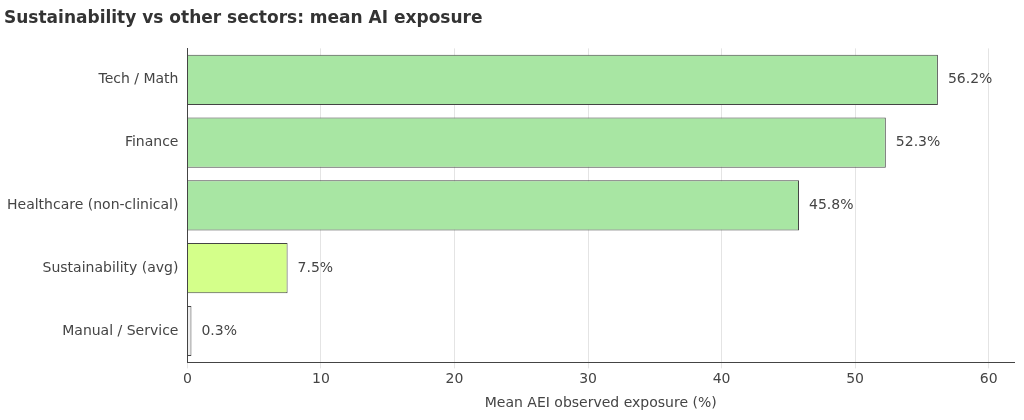 The width and height of the screenshot is (1024, 420). What do you see at coordinates (918, 141) in the screenshot?
I see `data-label: 52.3%` at bounding box center [918, 141].